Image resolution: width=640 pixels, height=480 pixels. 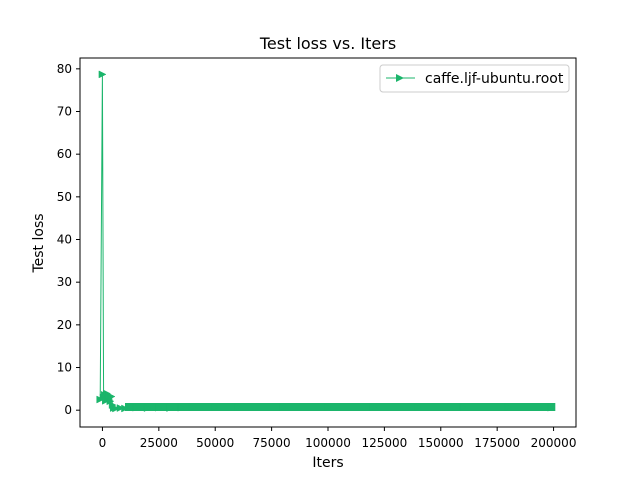 I want to click on x-tick-label: 75000, so click(x=272, y=443).